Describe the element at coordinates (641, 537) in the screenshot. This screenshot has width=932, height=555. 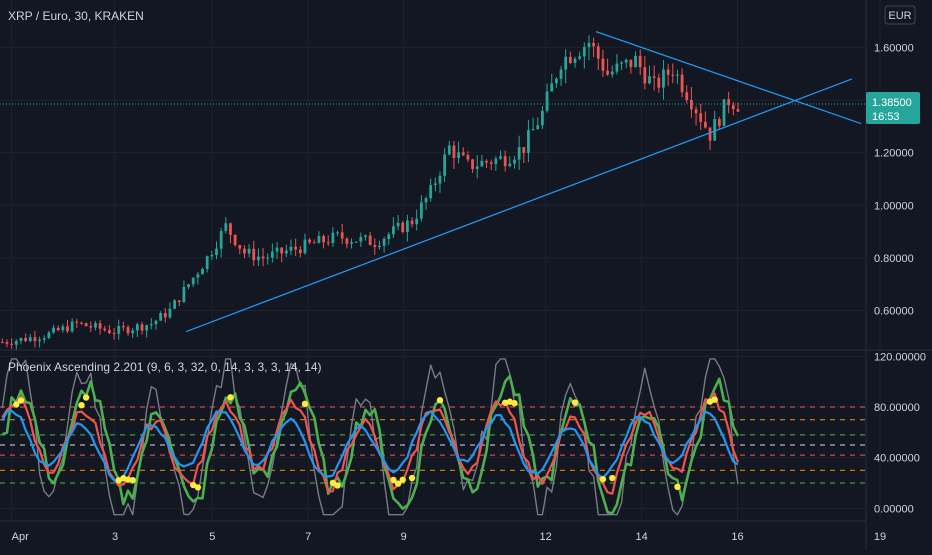
I see `time-tick-label: 14` at that location.